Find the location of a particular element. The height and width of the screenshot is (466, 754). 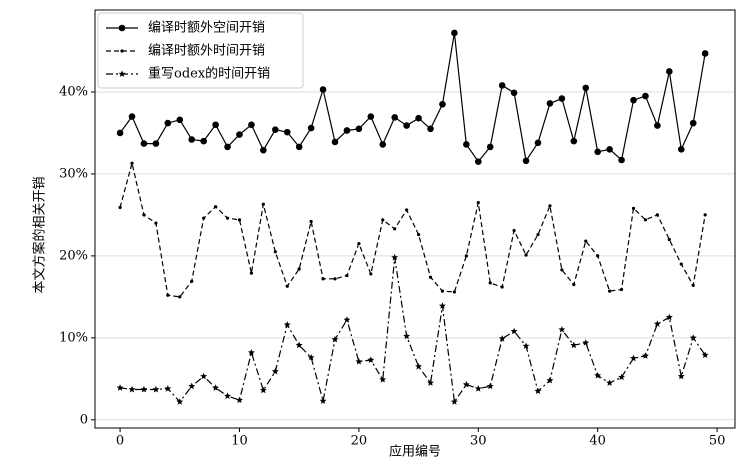

y-tick-label: 0 is located at coordinates (84, 419).